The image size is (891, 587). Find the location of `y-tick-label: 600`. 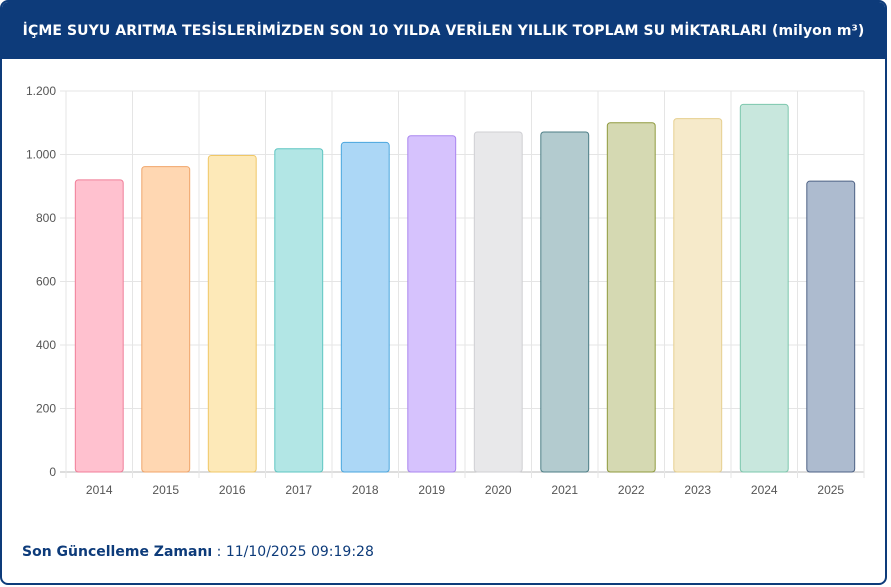

y-tick-label: 600 is located at coordinates (46, 282).